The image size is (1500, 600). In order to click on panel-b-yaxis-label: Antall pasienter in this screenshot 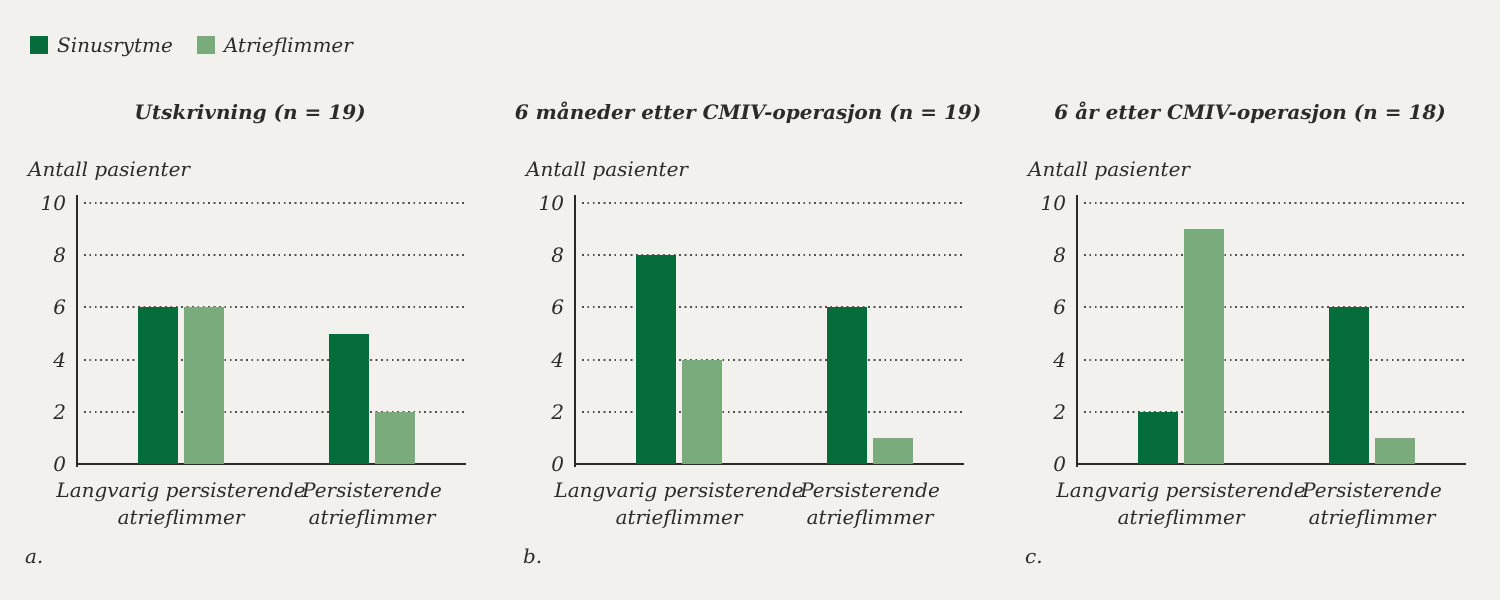, I will do `click(607, 169)`.